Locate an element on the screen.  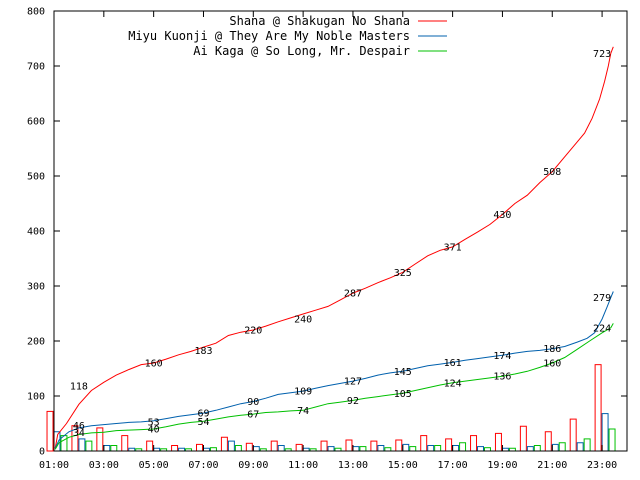
data-label: 105 is located at coordinates (403, 394).